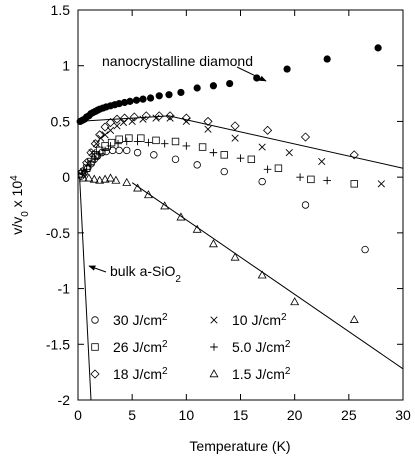 Image resolution: width=415 pixels, height=465 pixels. Describe the element at coordinates (66, 177) in the screenshot. I see `y-tick-label: 0` at that location.